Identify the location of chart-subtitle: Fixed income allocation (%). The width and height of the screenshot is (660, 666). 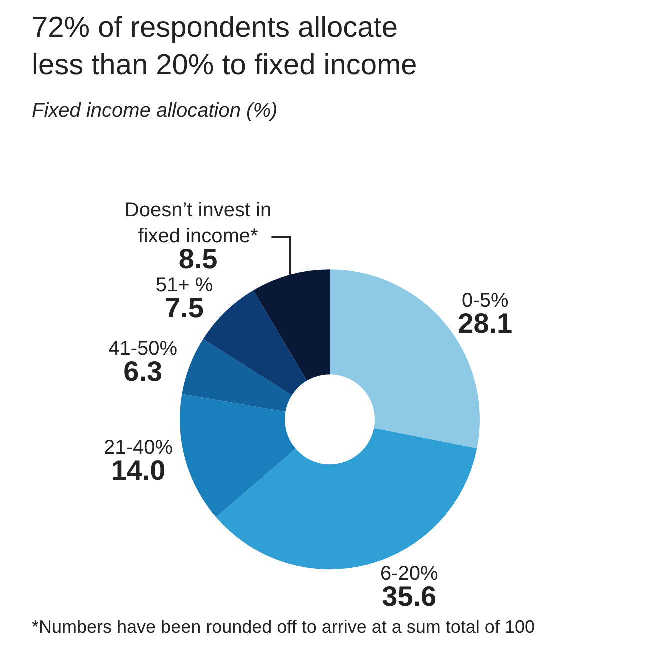
(155, 111).